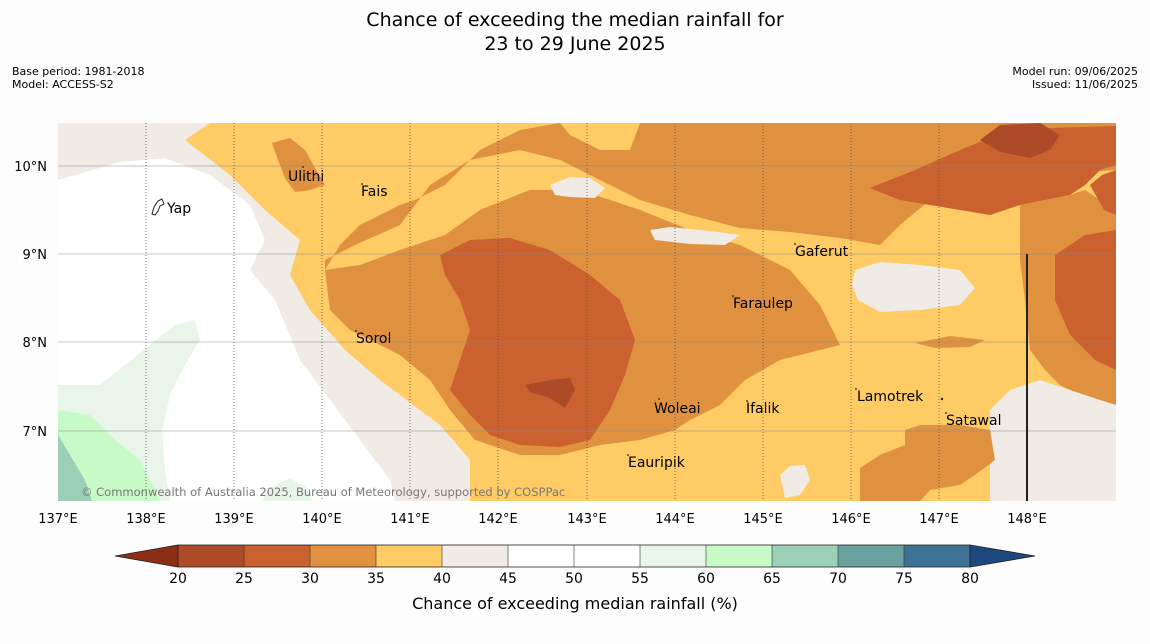 This screenshot has height=644, width=1150. Describe the element at coordinates (657, 463) in the screenshot. I see `place-label-eauripik: Eauripik` at that location.